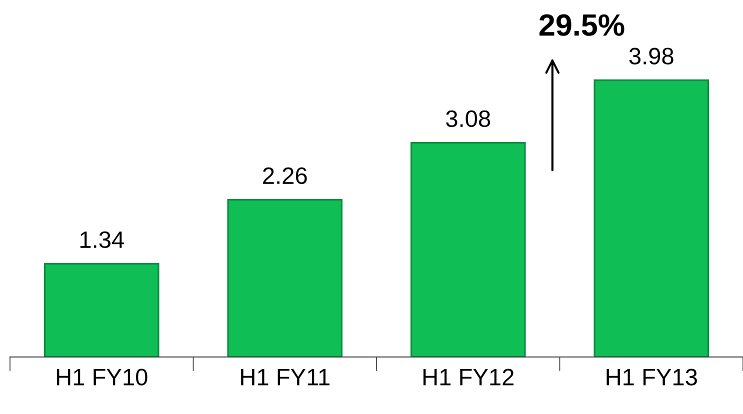  What do you see at coordinates (102, 377) in the screenshot?
I see `x-tick-label: H1 FY10` at bounding box center [102, 377].